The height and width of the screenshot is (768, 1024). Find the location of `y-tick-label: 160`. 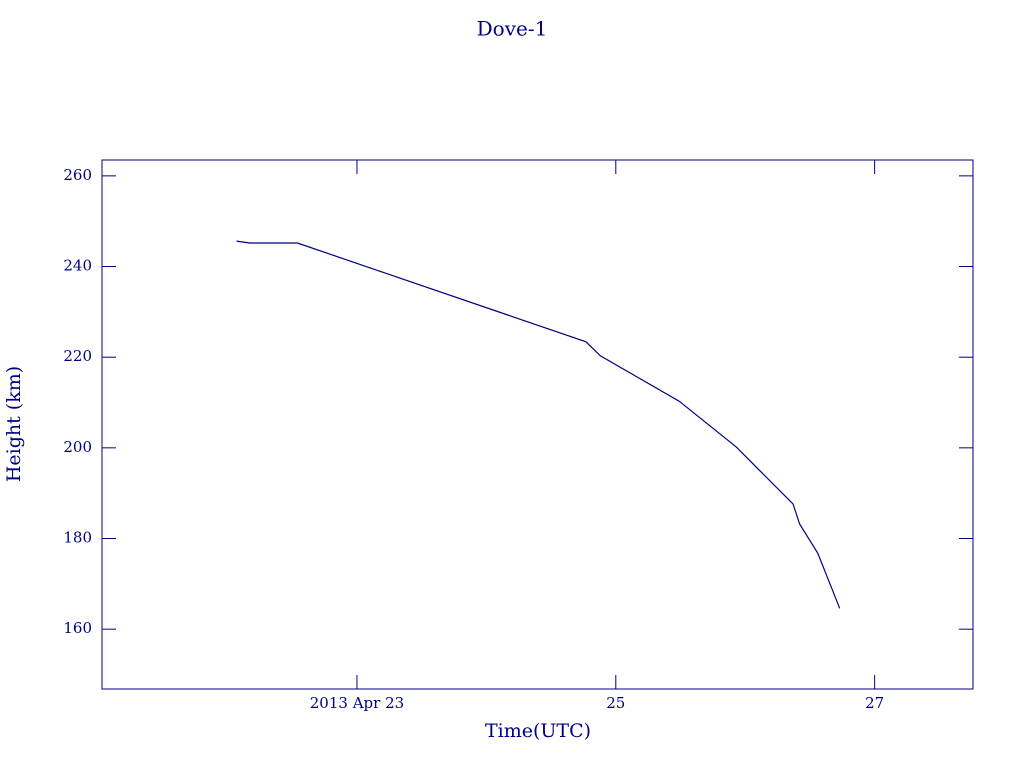

y-tick-label: 160 is located at coordinates (77, 628).